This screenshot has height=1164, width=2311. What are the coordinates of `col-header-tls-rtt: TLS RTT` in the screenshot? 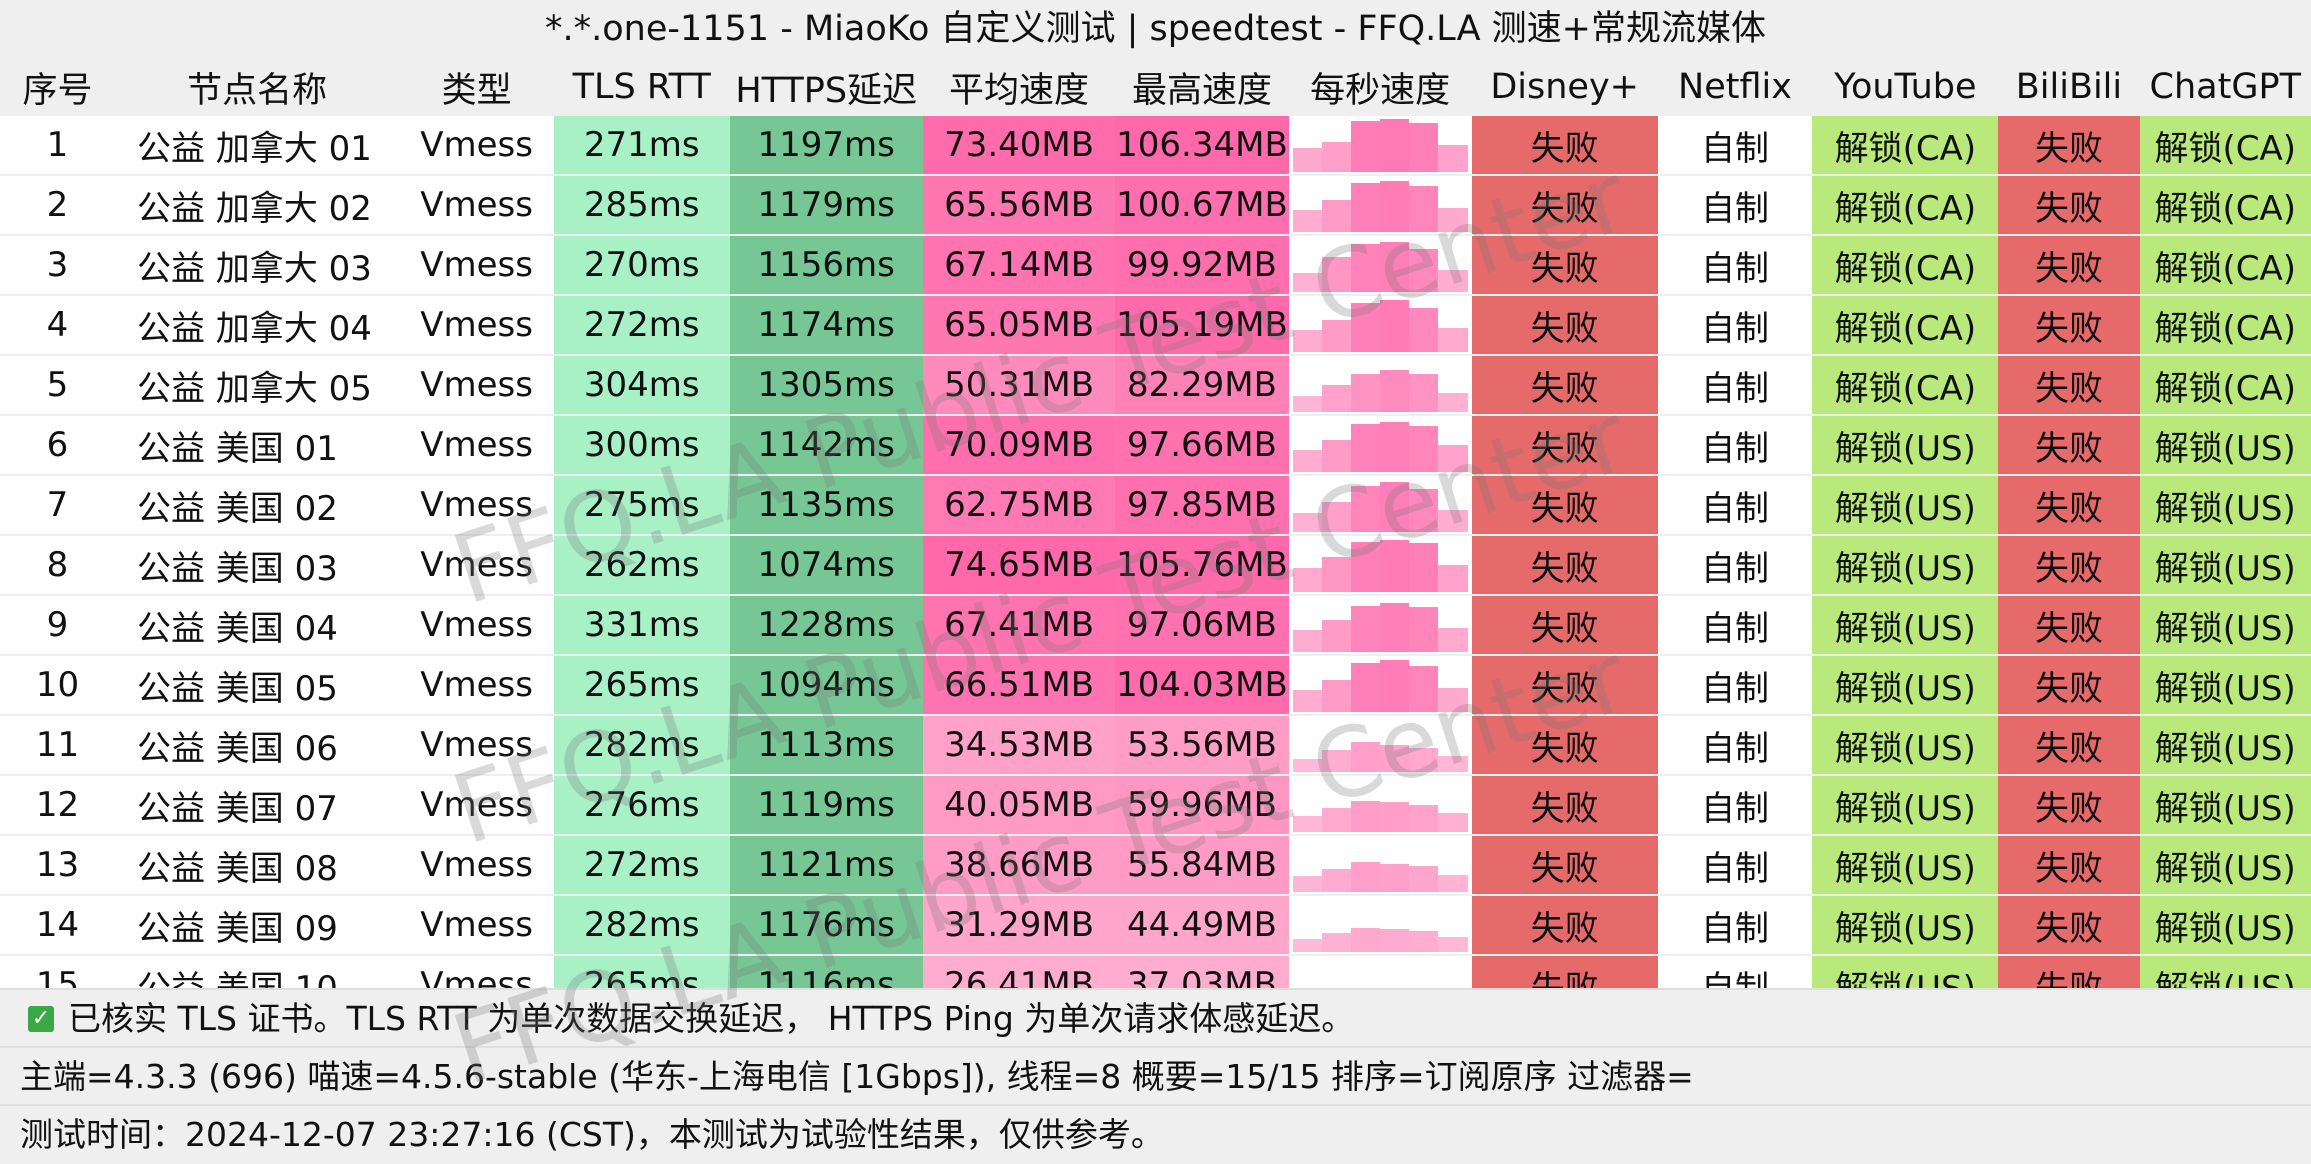 It's located at (642, 87).